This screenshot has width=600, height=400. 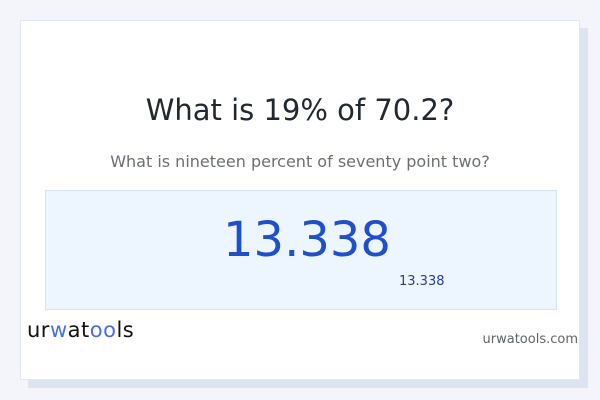 I want to click on page-title: What is 19% of 70.2?, so click(x=300, y=110).